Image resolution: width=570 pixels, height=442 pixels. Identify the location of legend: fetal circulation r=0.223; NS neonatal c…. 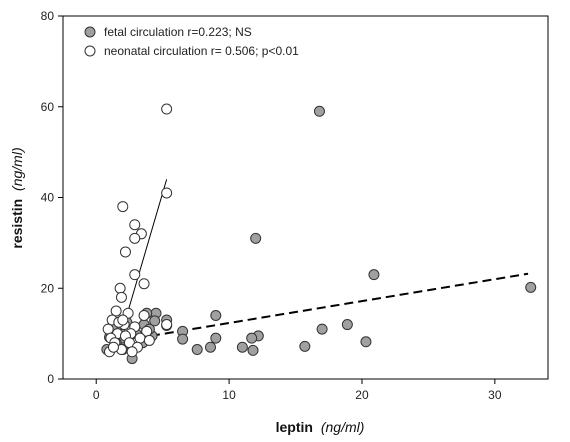
(191, 41).